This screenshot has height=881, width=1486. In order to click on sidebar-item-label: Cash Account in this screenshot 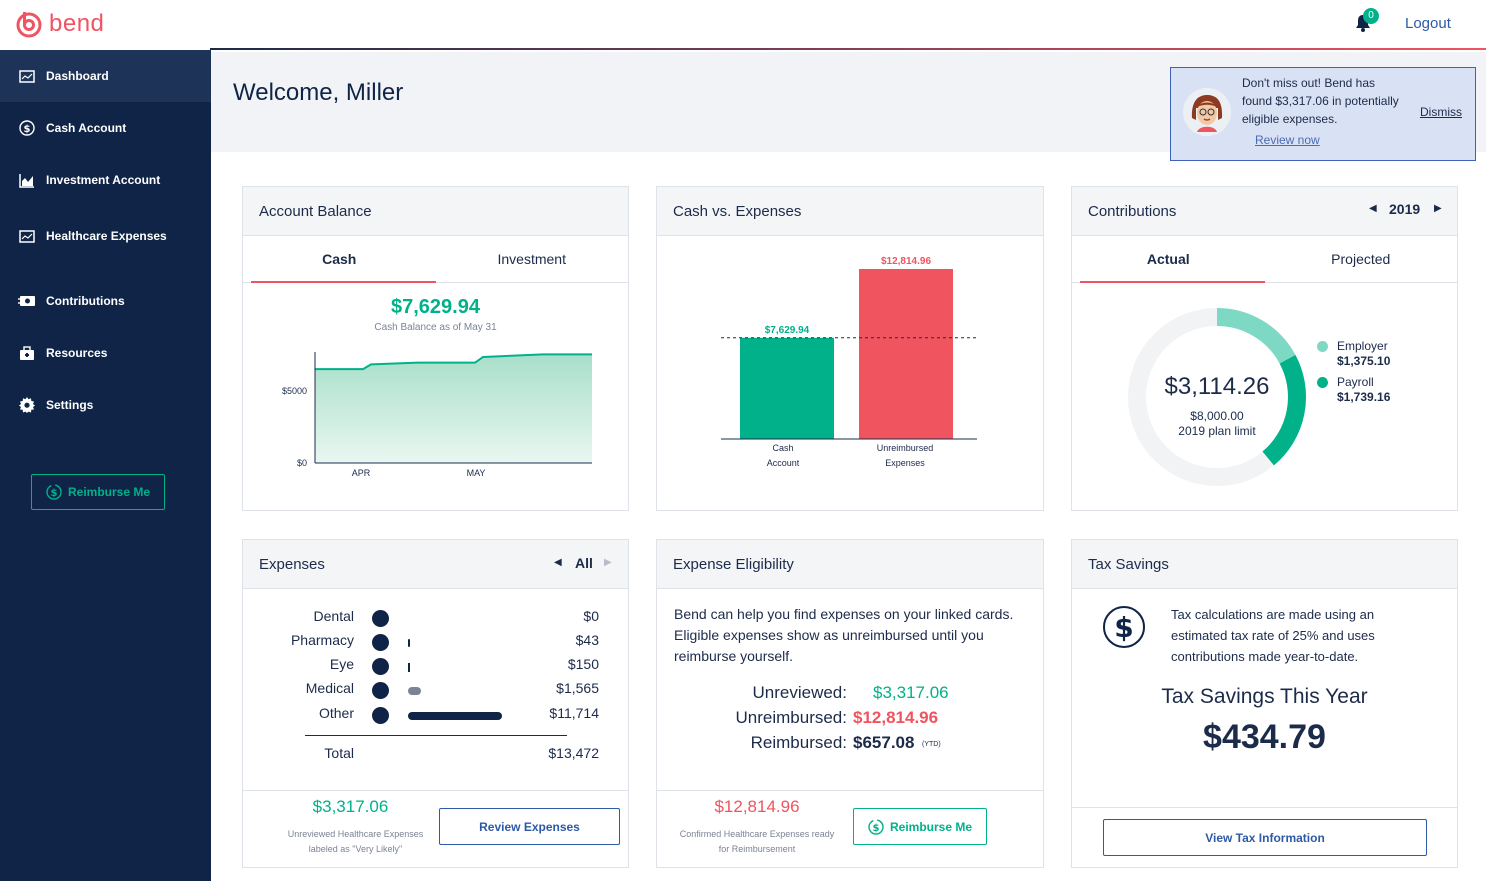, I will do `click(86, 128)`.